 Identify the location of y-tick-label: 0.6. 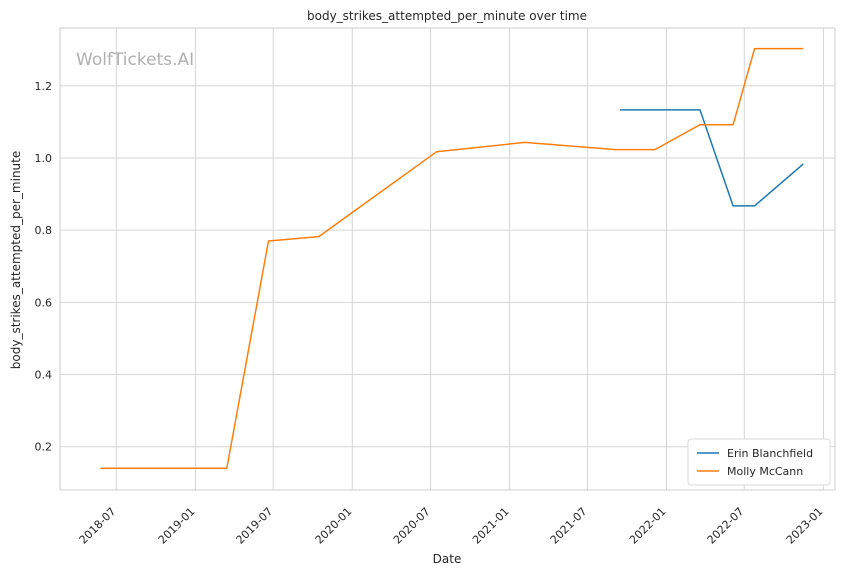
(44, 302).